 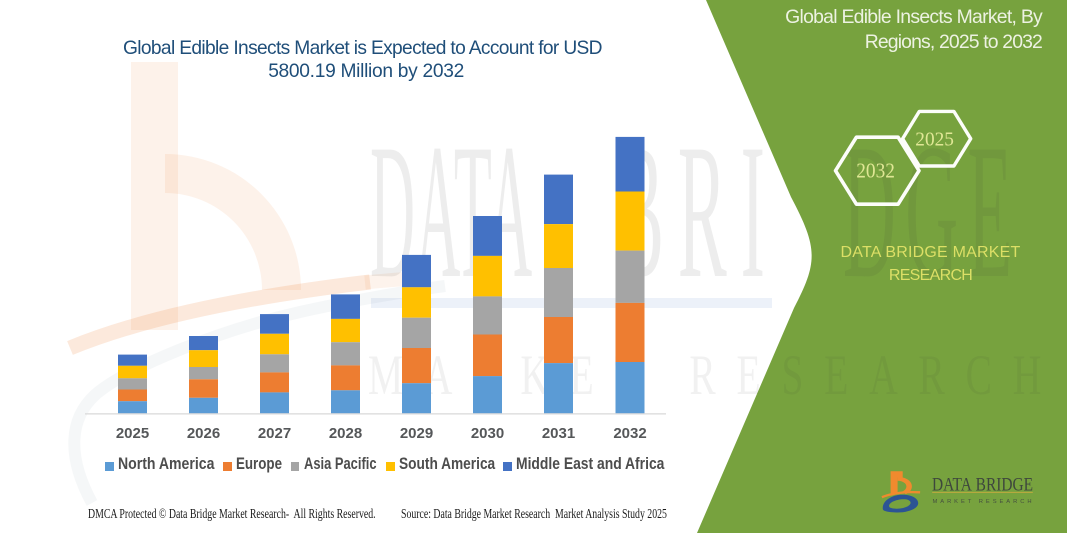 What do you see at coordinates (982, 502) in the screenshot?
I see `svg-text: MARKET RESEARCH` at bounding box center [982, 502].